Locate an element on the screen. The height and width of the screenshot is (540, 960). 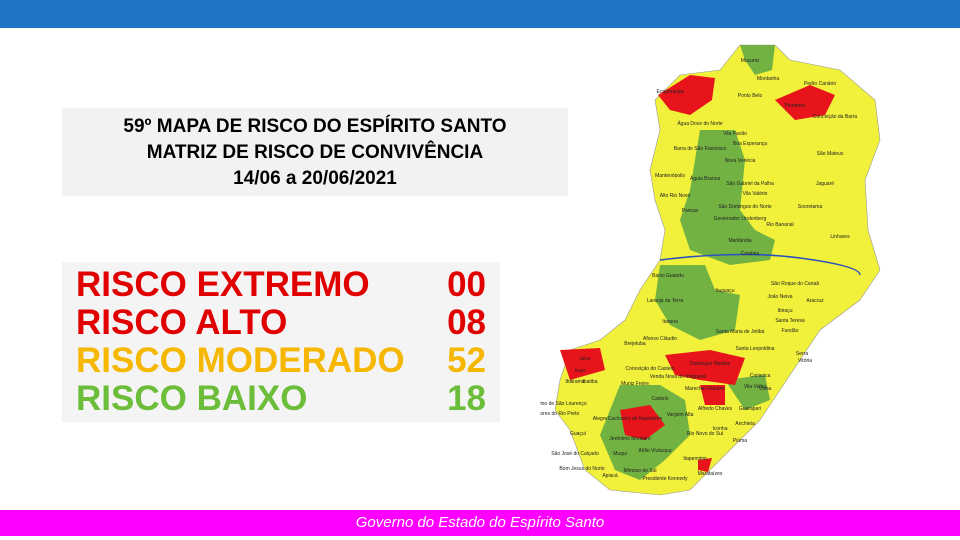
municipality-label: Viana is located at coordinates (765, 389).